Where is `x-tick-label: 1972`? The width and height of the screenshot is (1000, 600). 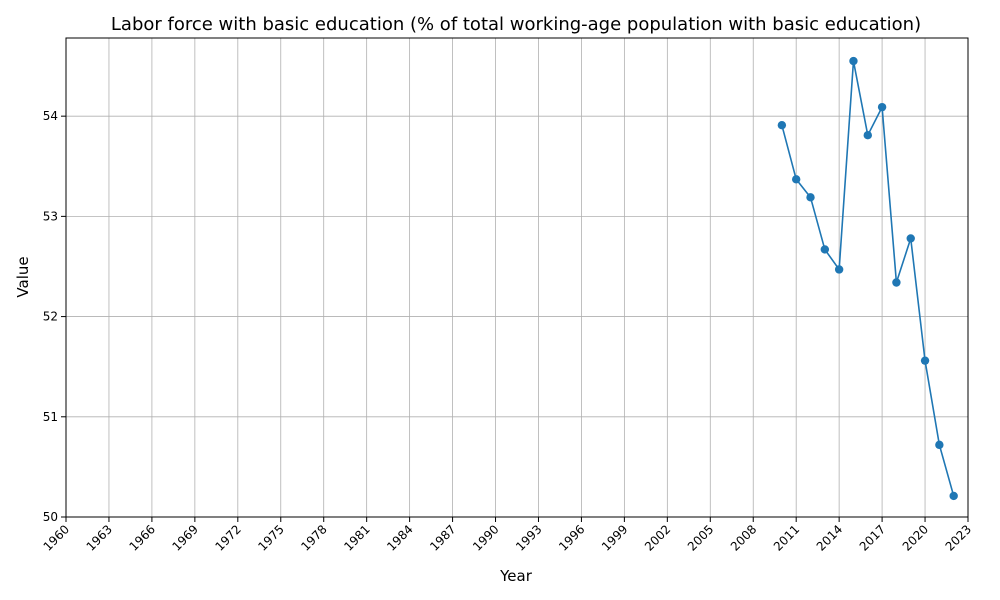 x-tick-label: 1972 is located at coordinates (227, 537).